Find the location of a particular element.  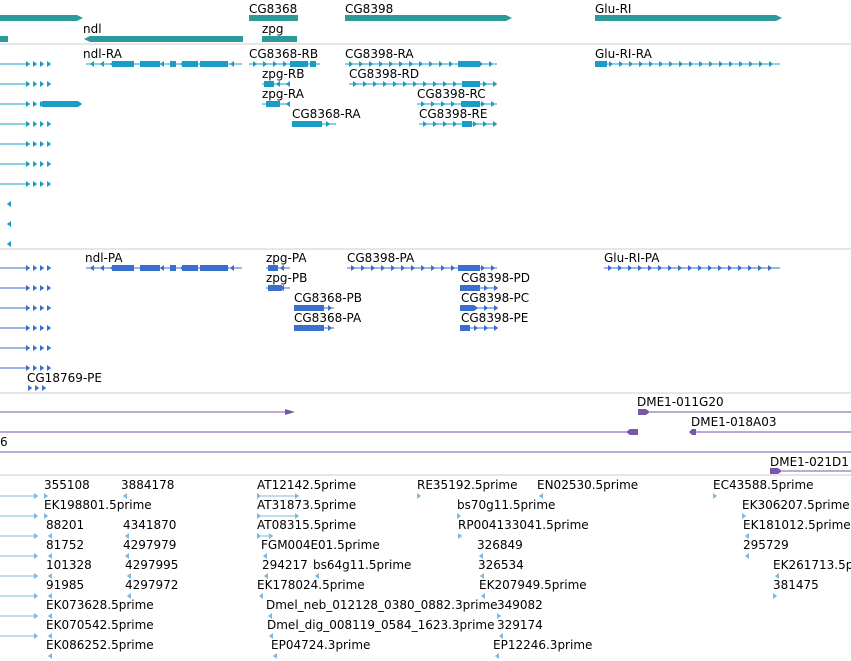

transcript-CG8398-RE is located at coordinates (458, 124).